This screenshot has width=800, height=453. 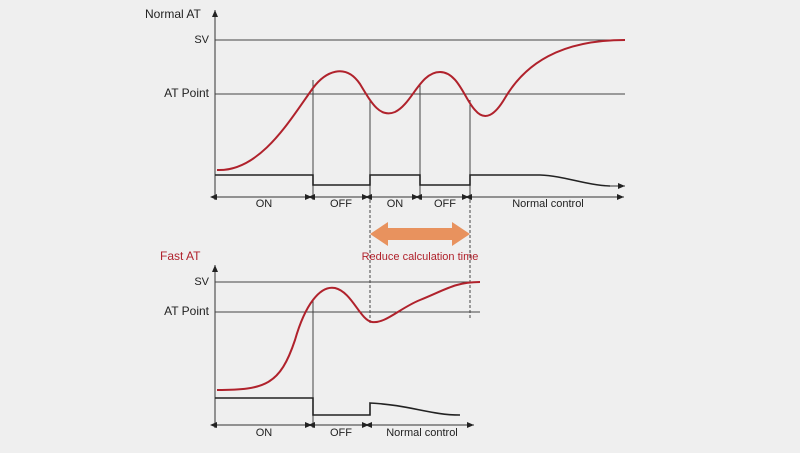 What do you see at coordinates (420, 257) in the screenshot?
I see `reduce-label: Reduce calculation time` at bounding box center [420, 257].